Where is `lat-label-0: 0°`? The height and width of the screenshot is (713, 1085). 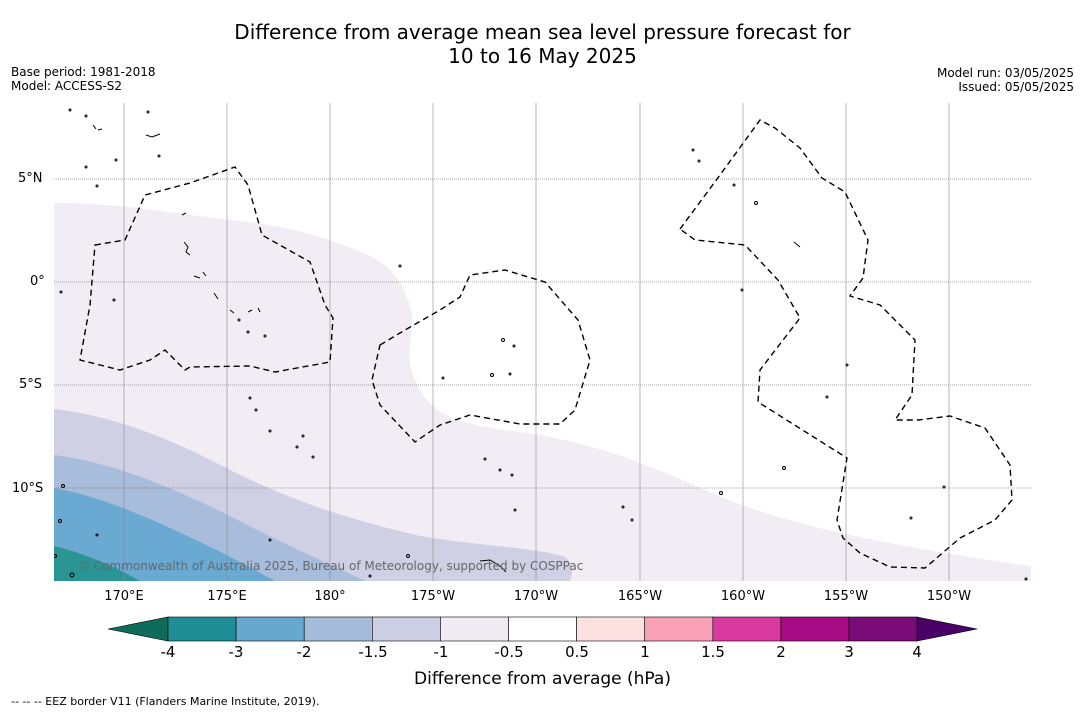 lat-label-0: 0° is located at coordinates (37, 281).